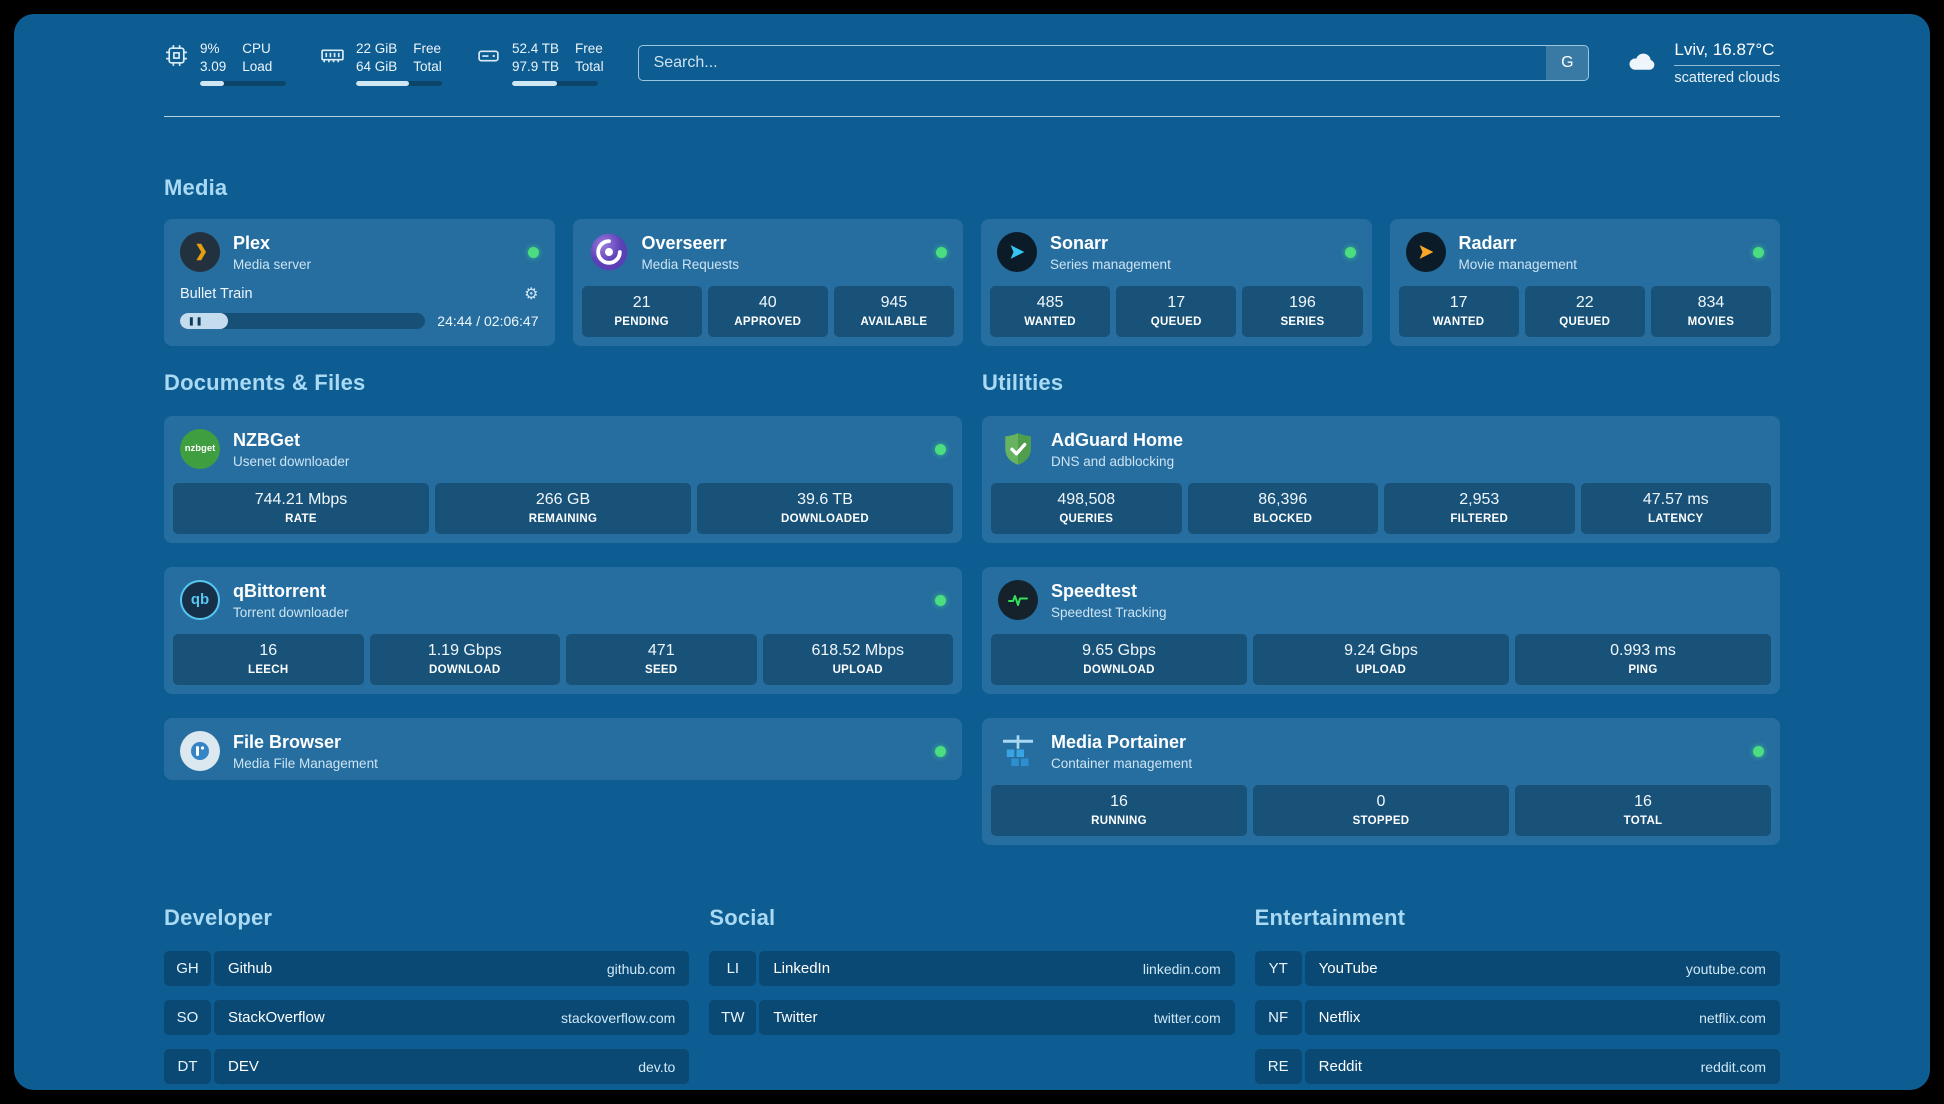 The width and height of the screenshot is (1944, 1104). Describe the element at coordinates (272, 264) in the screenshot. I see `app-description: Media server` at that location.